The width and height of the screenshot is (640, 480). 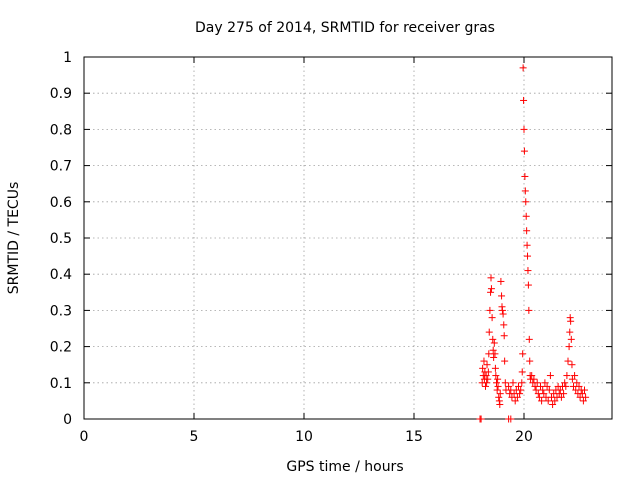 What do you see at coordinates (61, 239) in the screenshot?
I see `y-tick-label: 0.5` at bounding box center [61, 239].